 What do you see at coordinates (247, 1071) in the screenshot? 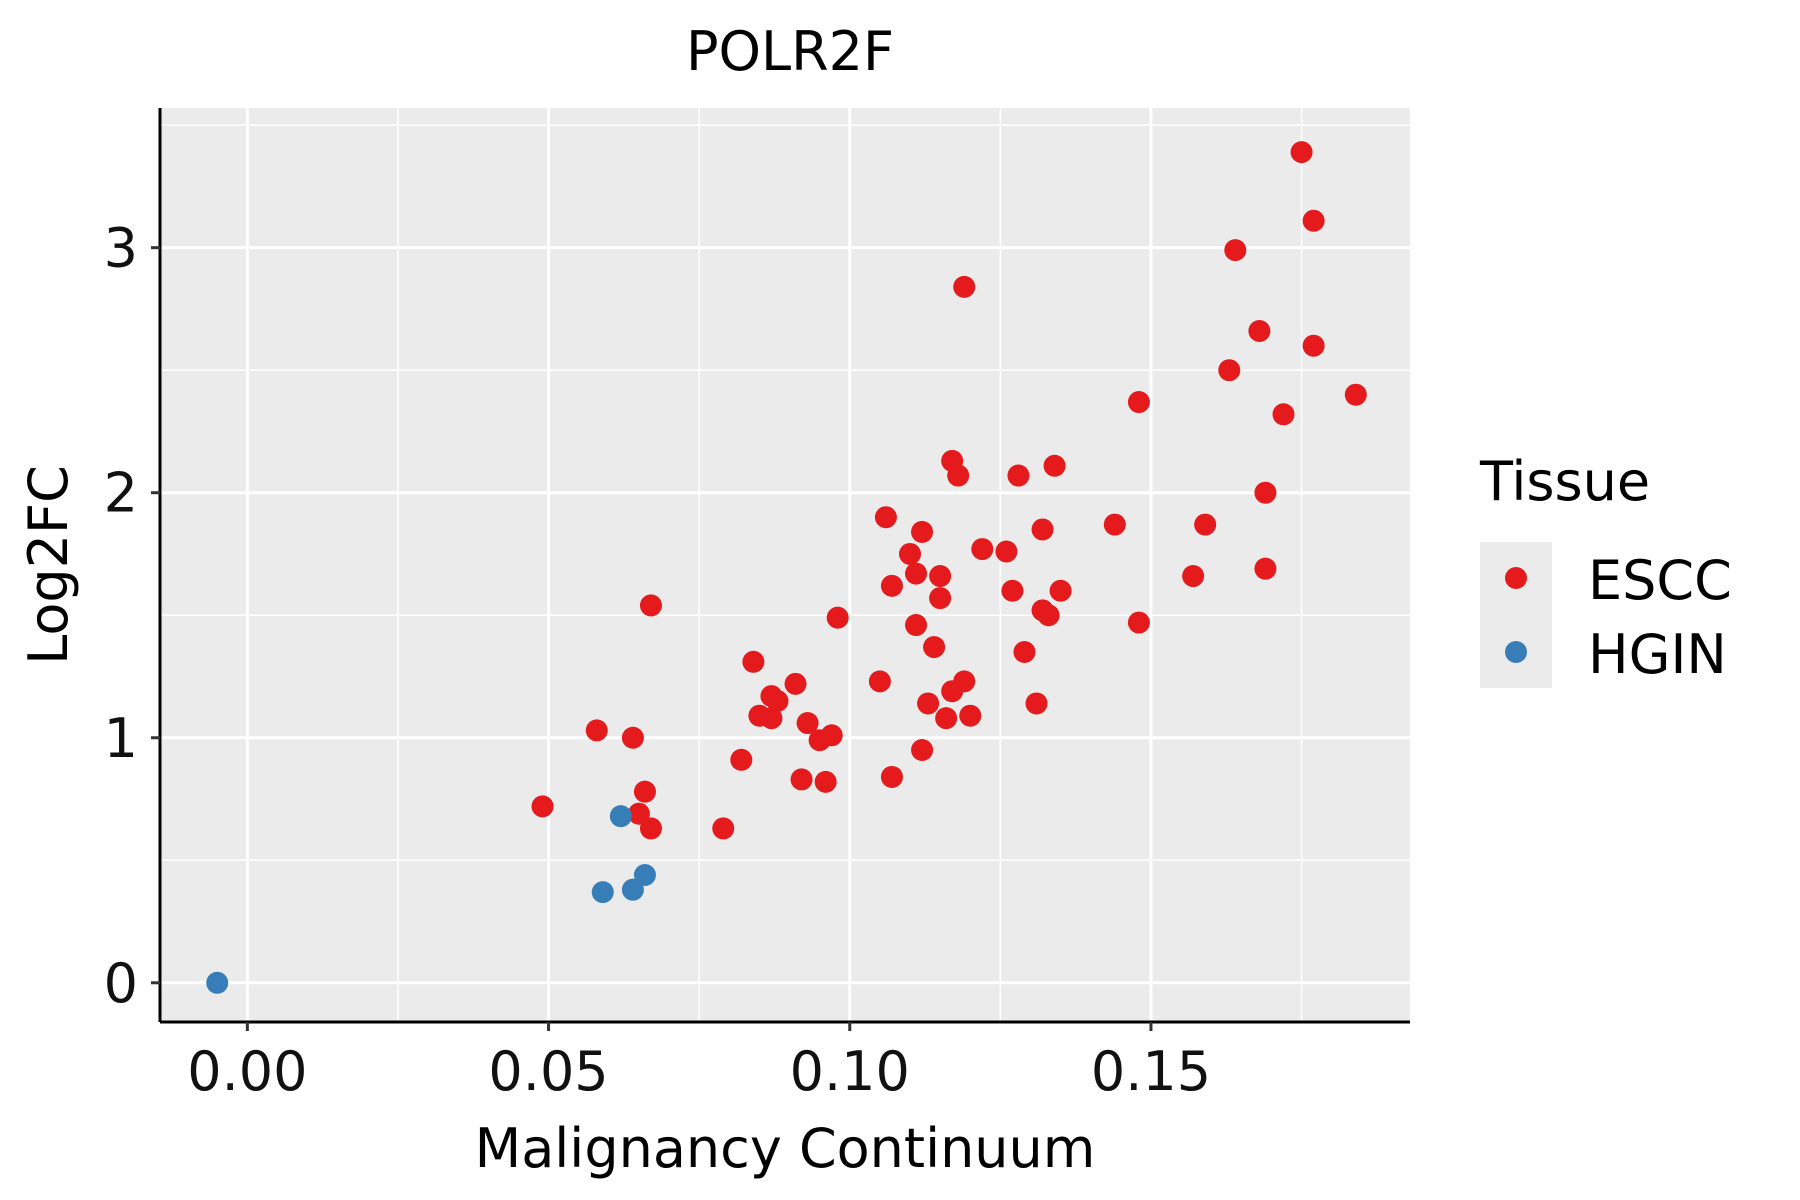
I see `x-tick-label: 0.00` at bounding box center [247, 1071].